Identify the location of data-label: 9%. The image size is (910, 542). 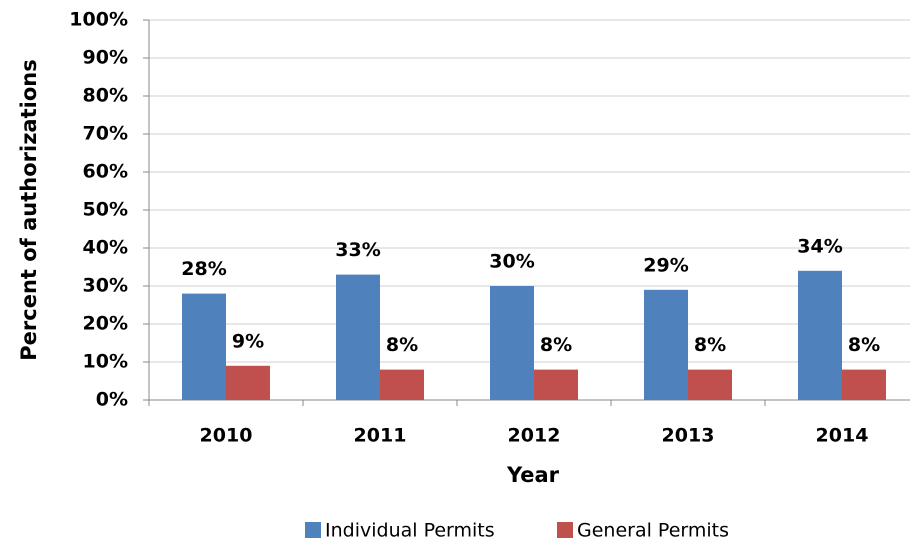
(248, 341).